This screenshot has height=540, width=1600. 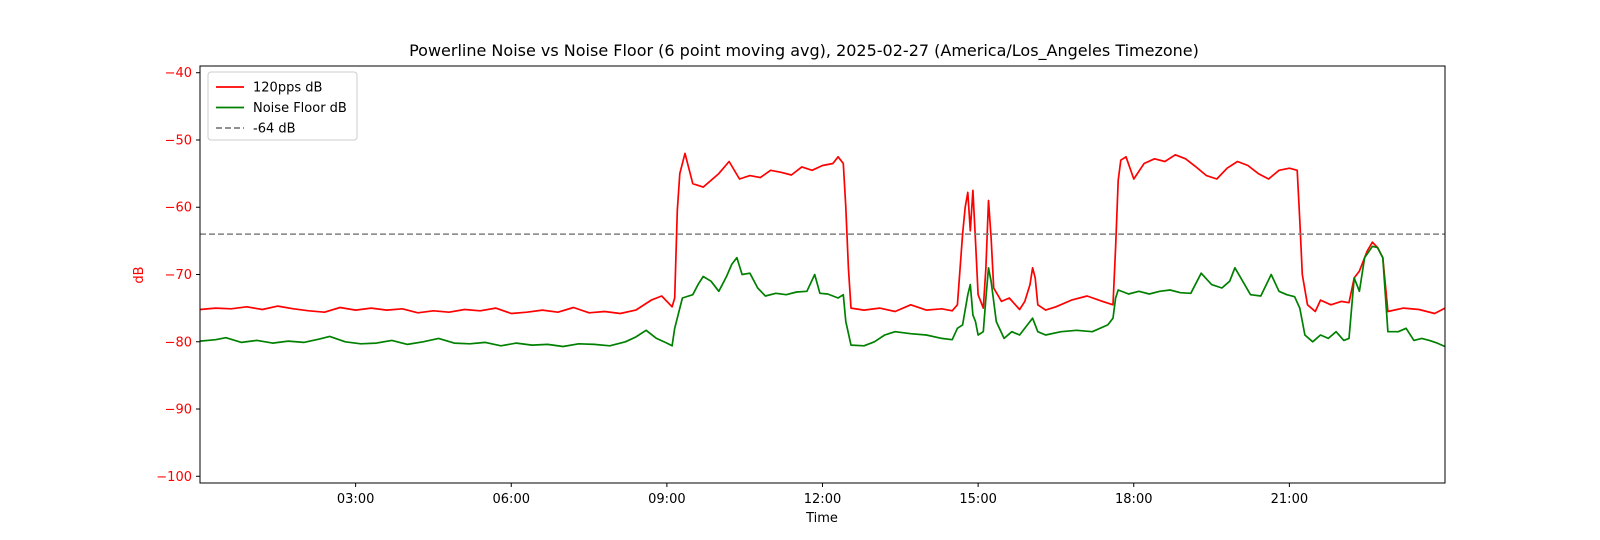 I want to click on x-tick-label: 12:00, so click(x=822, y=499).